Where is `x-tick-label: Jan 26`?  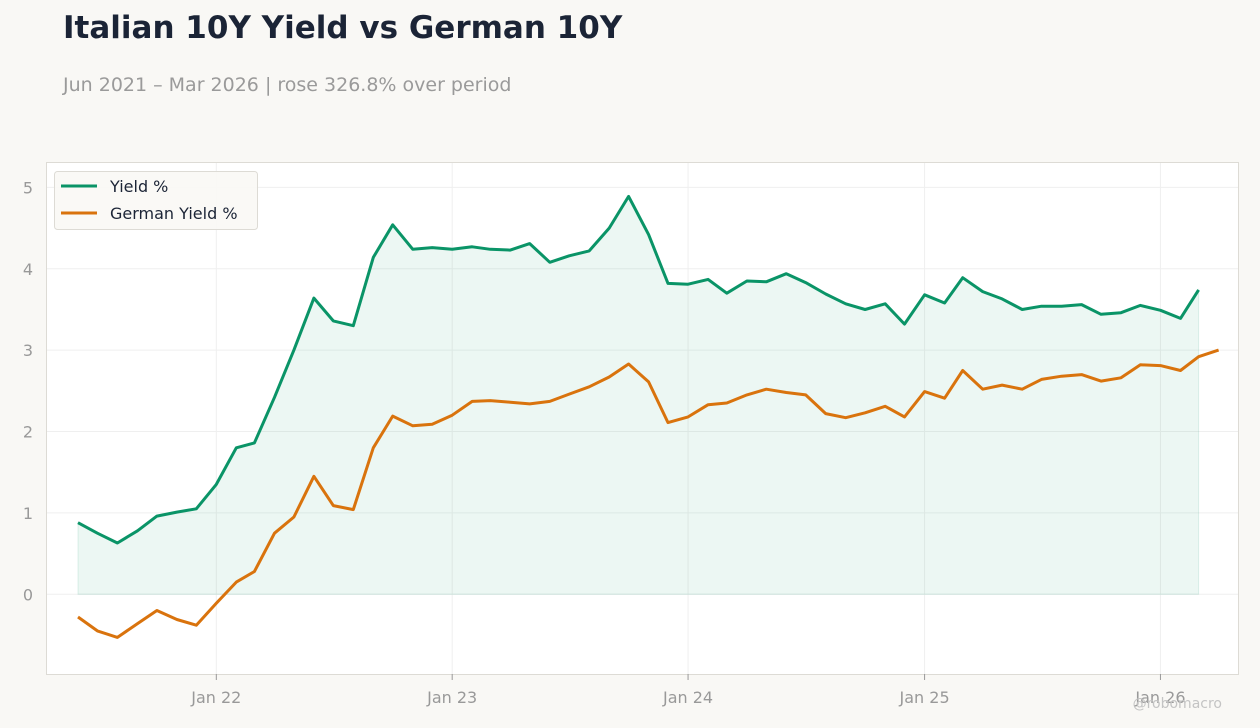
x-tick-label: Jan 26 is located at coordinates (1159, 697).